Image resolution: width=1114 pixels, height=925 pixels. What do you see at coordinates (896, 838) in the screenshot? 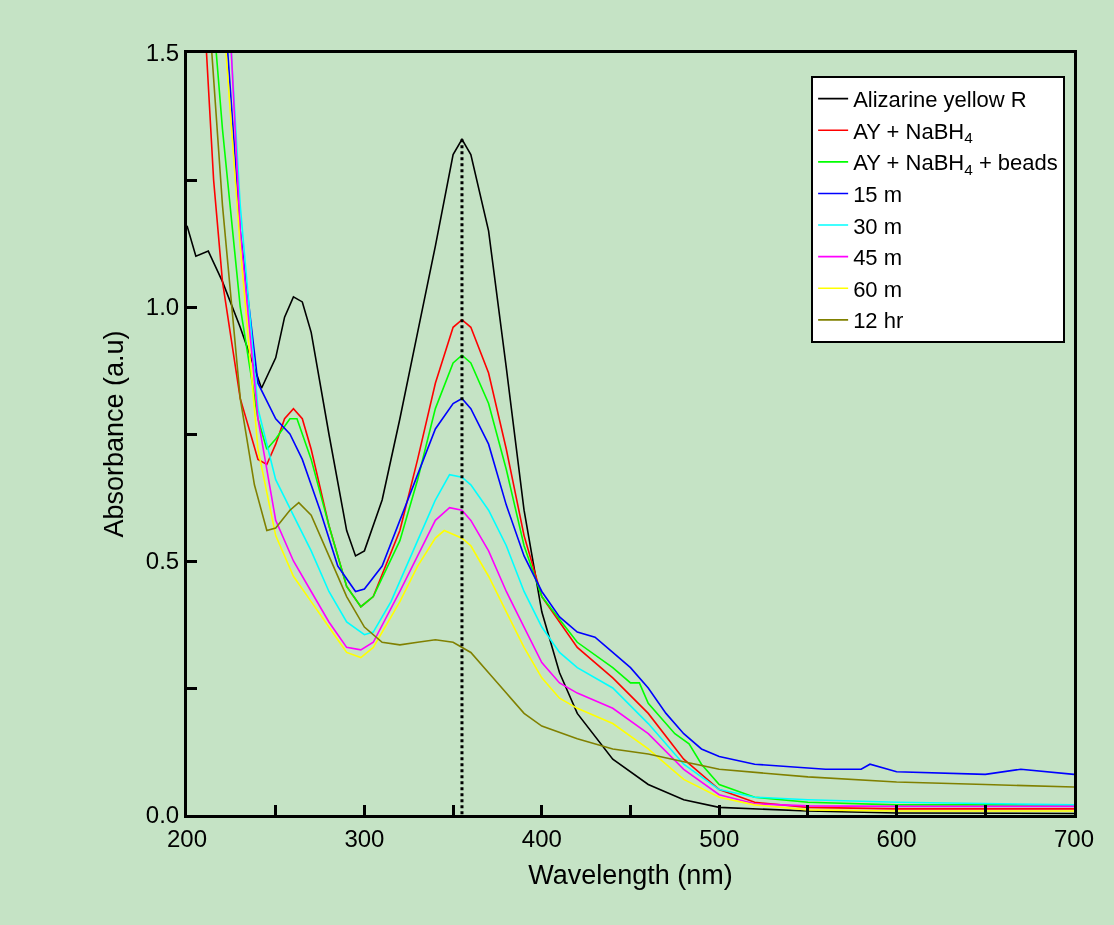
I see `x-tick-label: 600` at bounding box center [896, 838].